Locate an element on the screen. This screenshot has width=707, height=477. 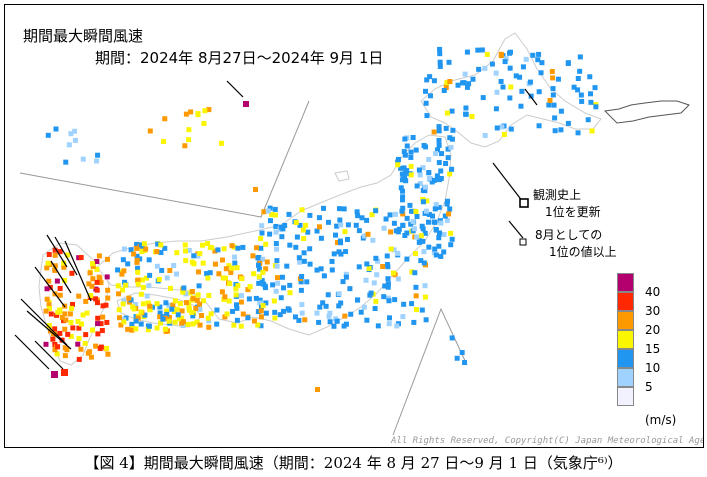
note-record-line2: 1位を更新 is located at coordinates (573, 212).